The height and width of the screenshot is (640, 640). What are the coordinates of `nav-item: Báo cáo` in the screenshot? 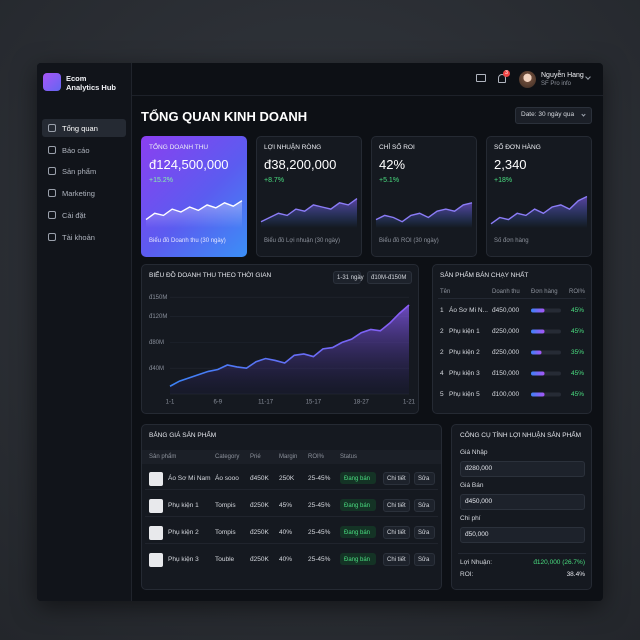 It's located at (76, 150).